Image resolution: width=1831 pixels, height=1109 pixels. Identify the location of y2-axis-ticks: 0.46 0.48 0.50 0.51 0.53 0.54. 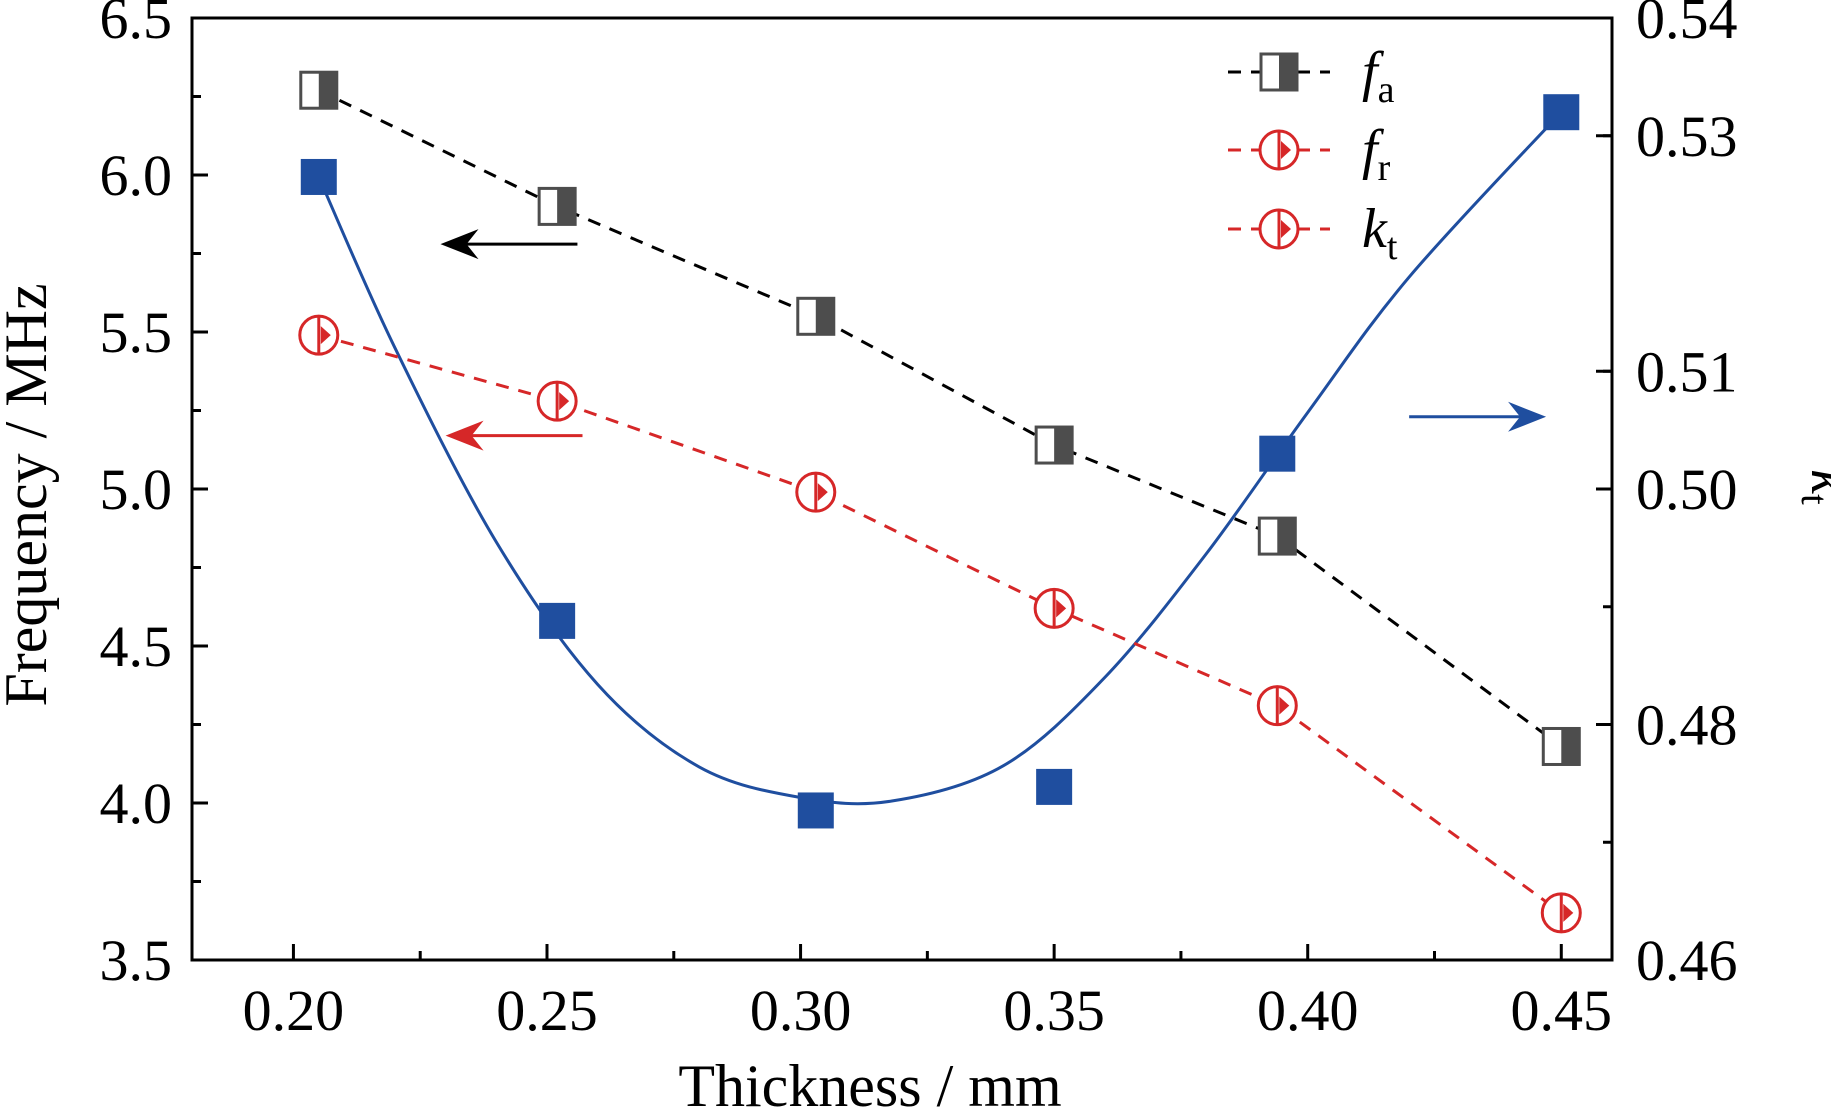
(1667, 496).